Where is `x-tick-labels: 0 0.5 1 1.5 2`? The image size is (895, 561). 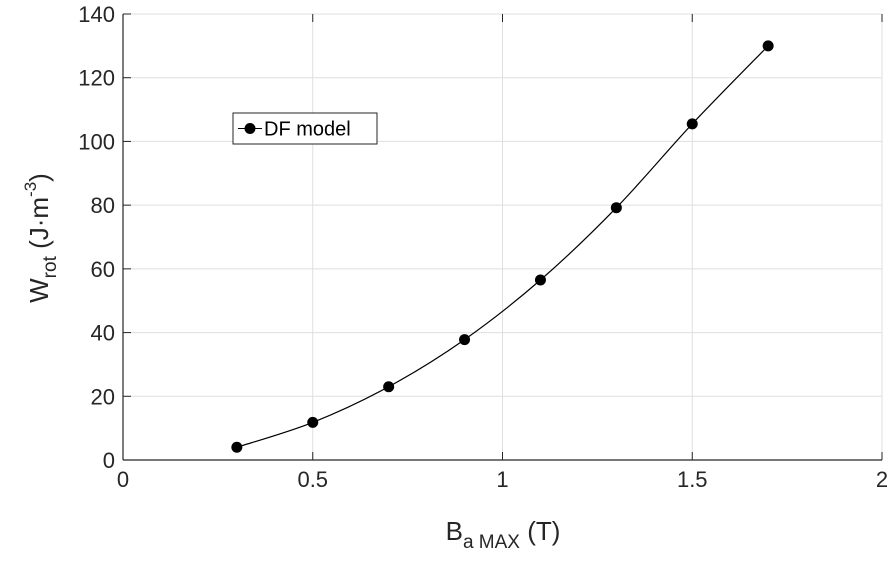
x-tick-labels: 0 0.5 1 1.5 2 is located at coordinates (502, 479).